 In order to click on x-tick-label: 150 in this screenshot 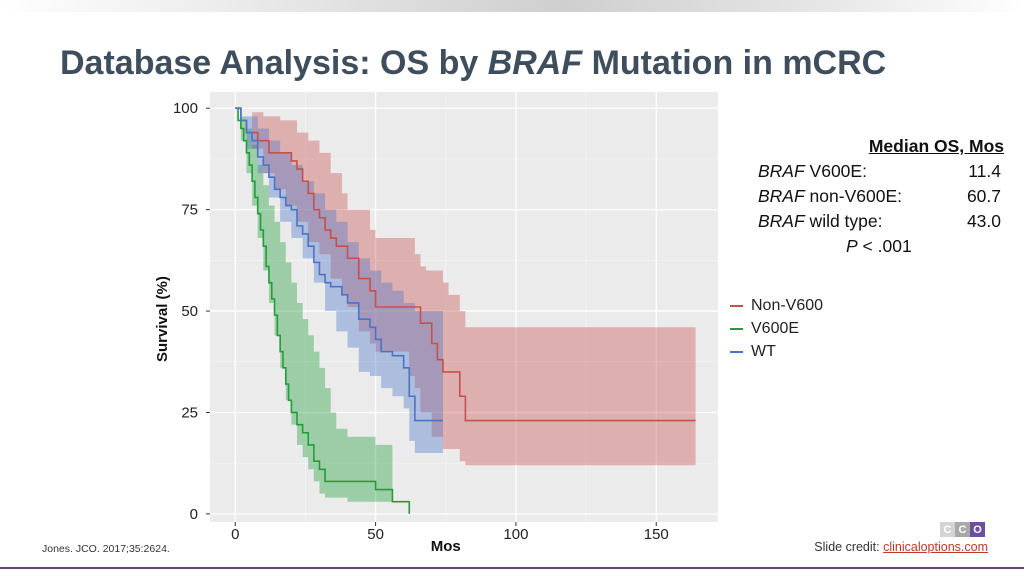, I will do `click(656, 534)`.